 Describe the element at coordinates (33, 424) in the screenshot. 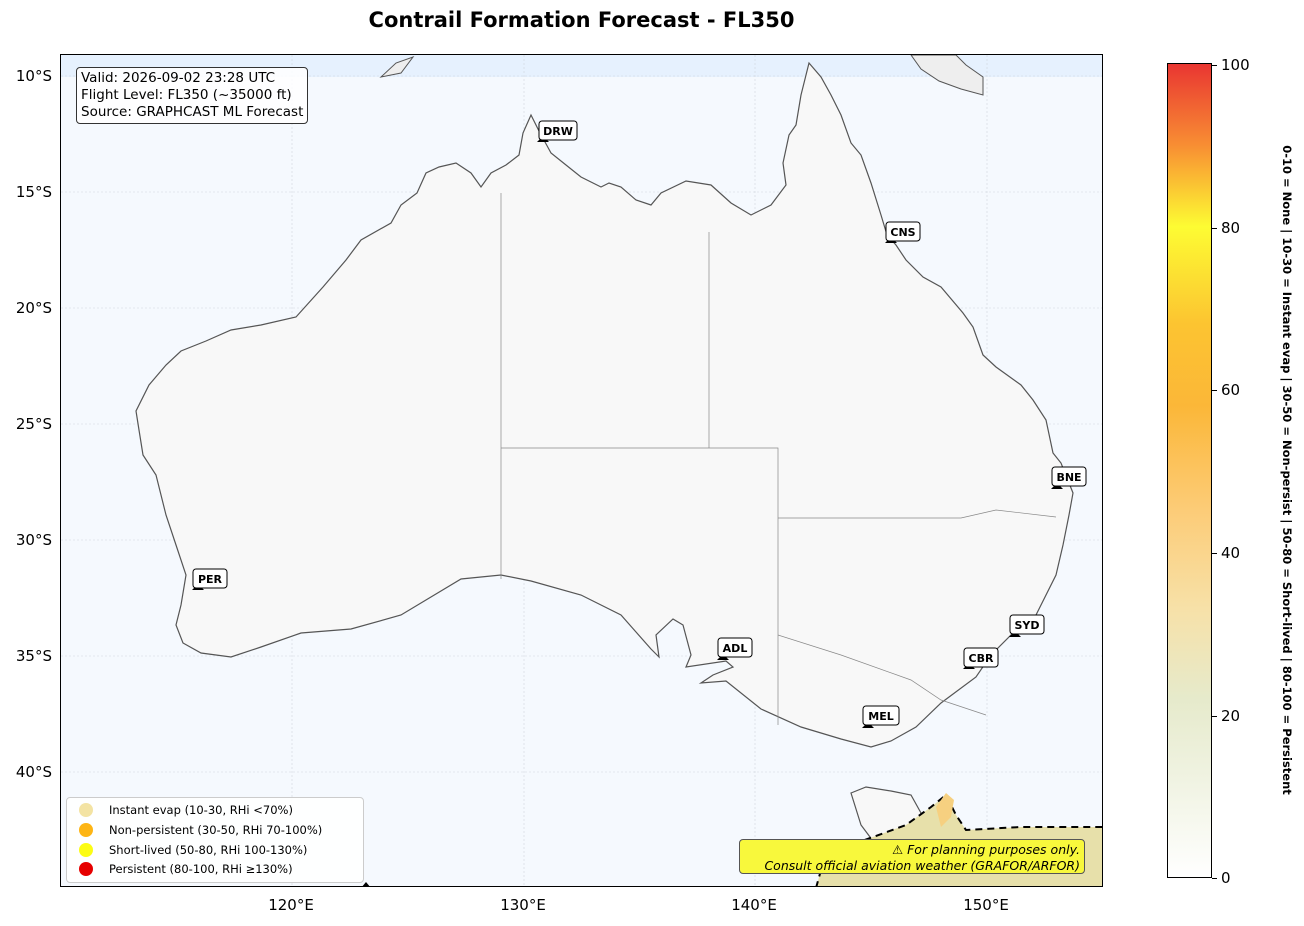

I see `lat-tick-25s: 25°S` at that location.